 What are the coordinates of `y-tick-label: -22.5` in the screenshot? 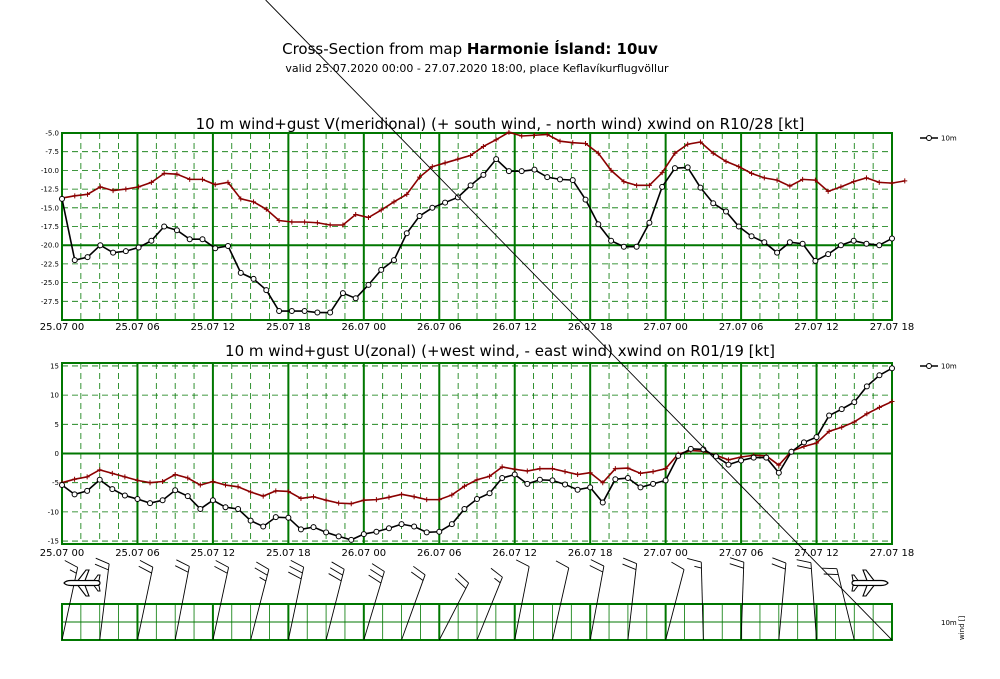 It's located at (50, 264).